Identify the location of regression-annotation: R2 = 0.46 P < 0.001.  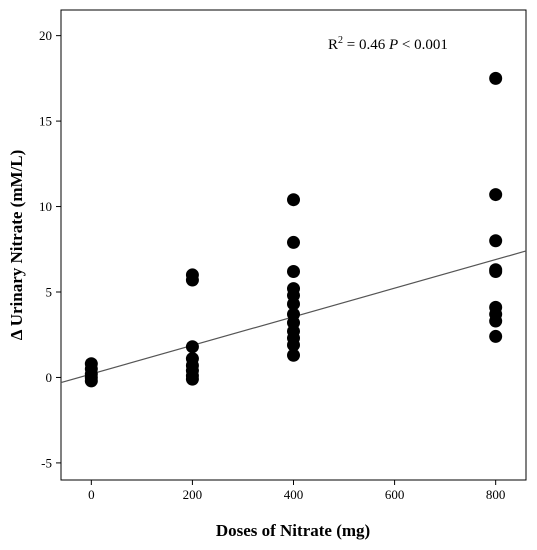
(388, 44).